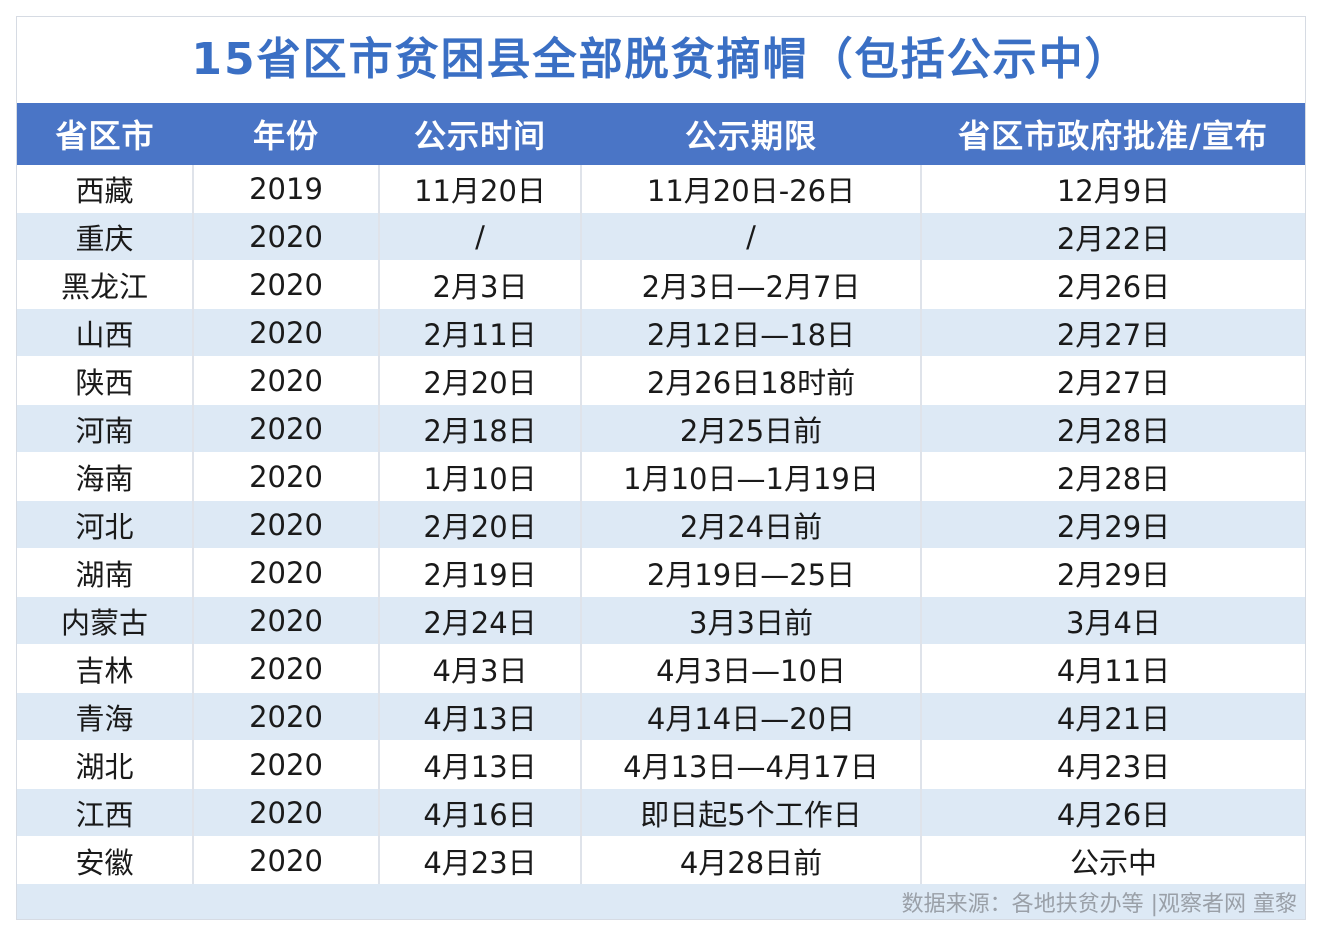 The image size is (1322, 936). Describe the element at coordinates (751, 716) in the screenshot. I see `cell-publicity-period: 4月14日—20日` at that location.